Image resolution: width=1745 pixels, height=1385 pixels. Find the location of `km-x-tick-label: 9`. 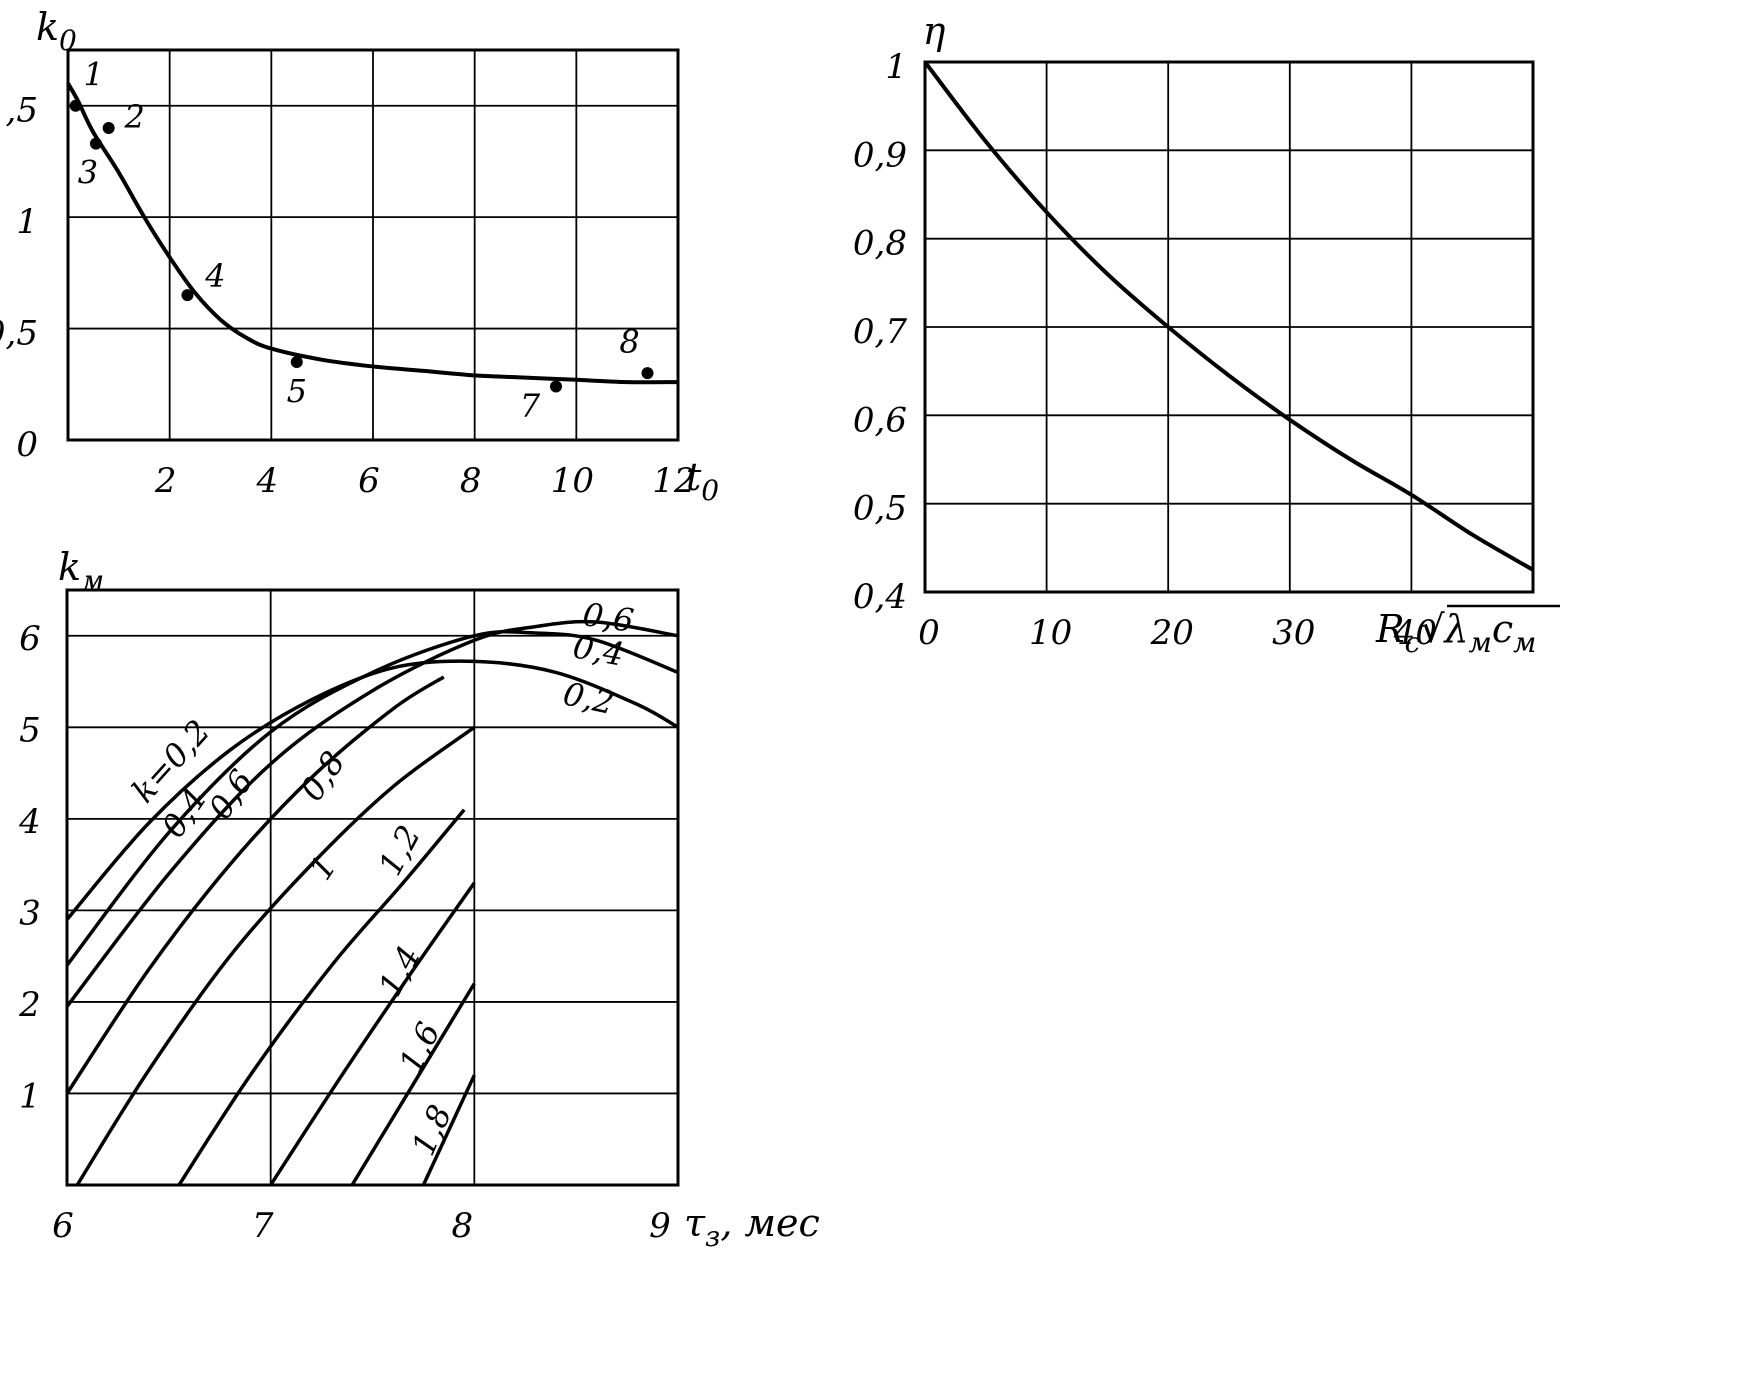

km-x-tick-label: 9 is located at coordinates (660, 1226).